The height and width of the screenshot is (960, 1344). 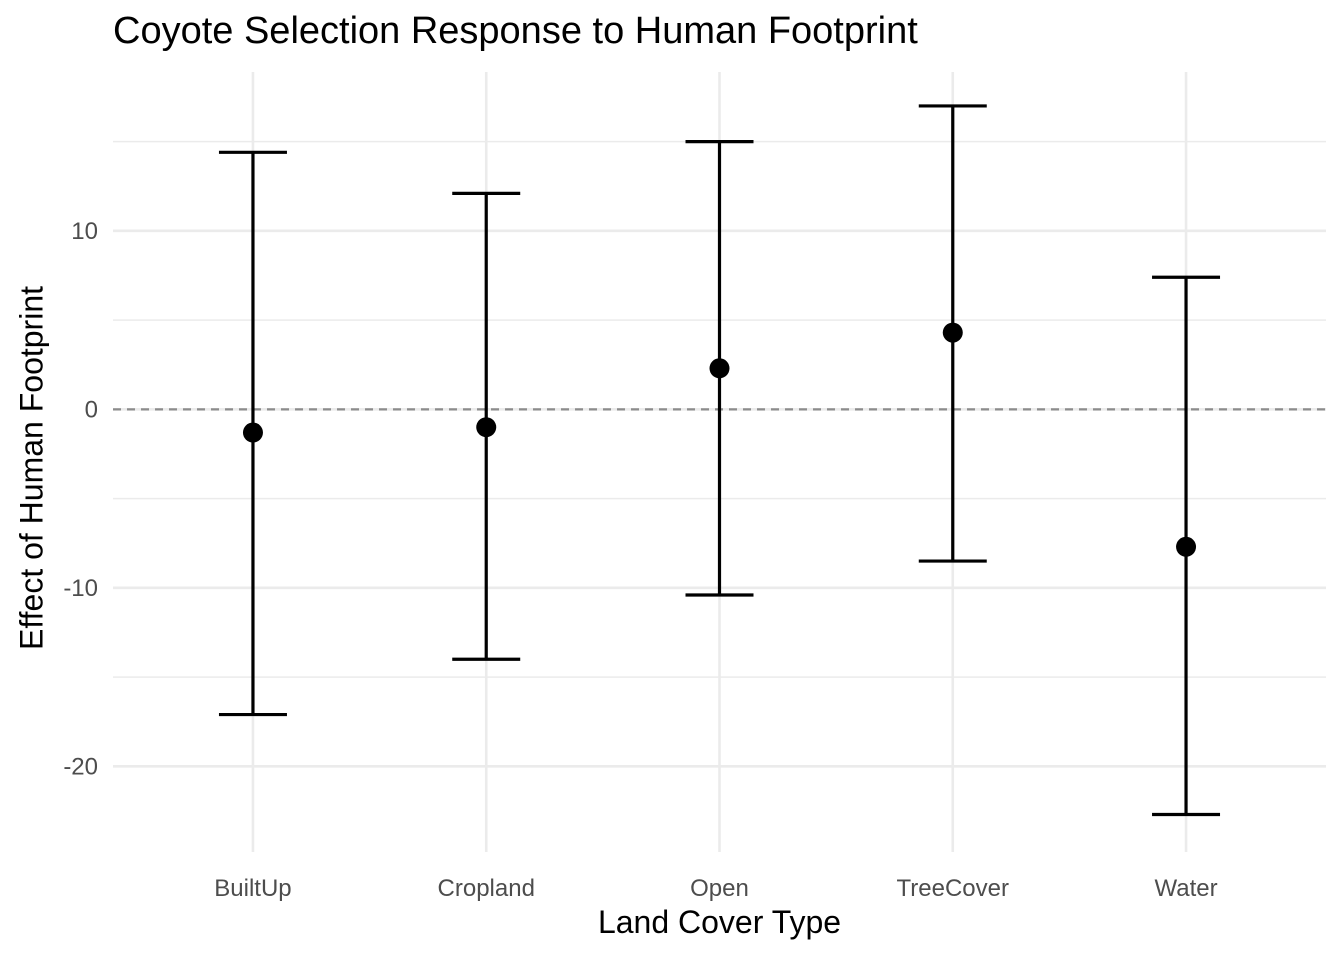 I want to click on x-tick-labels: BuiltUp Cropland Open TreeCover Water, so click(x=715, y=888).